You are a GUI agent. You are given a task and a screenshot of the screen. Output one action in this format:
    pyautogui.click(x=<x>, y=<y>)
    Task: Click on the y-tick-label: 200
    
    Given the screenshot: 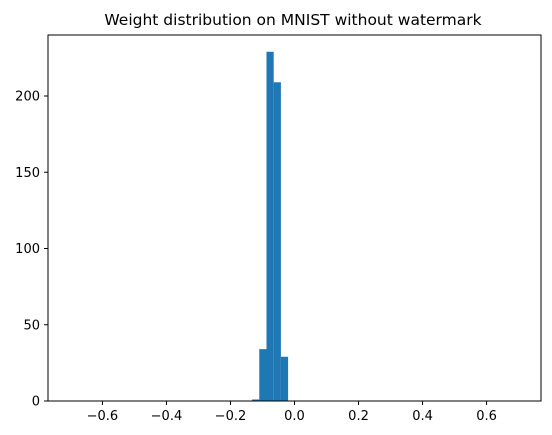 What is the action you would take?
    pyautogui.click(x=27, y=97)
    